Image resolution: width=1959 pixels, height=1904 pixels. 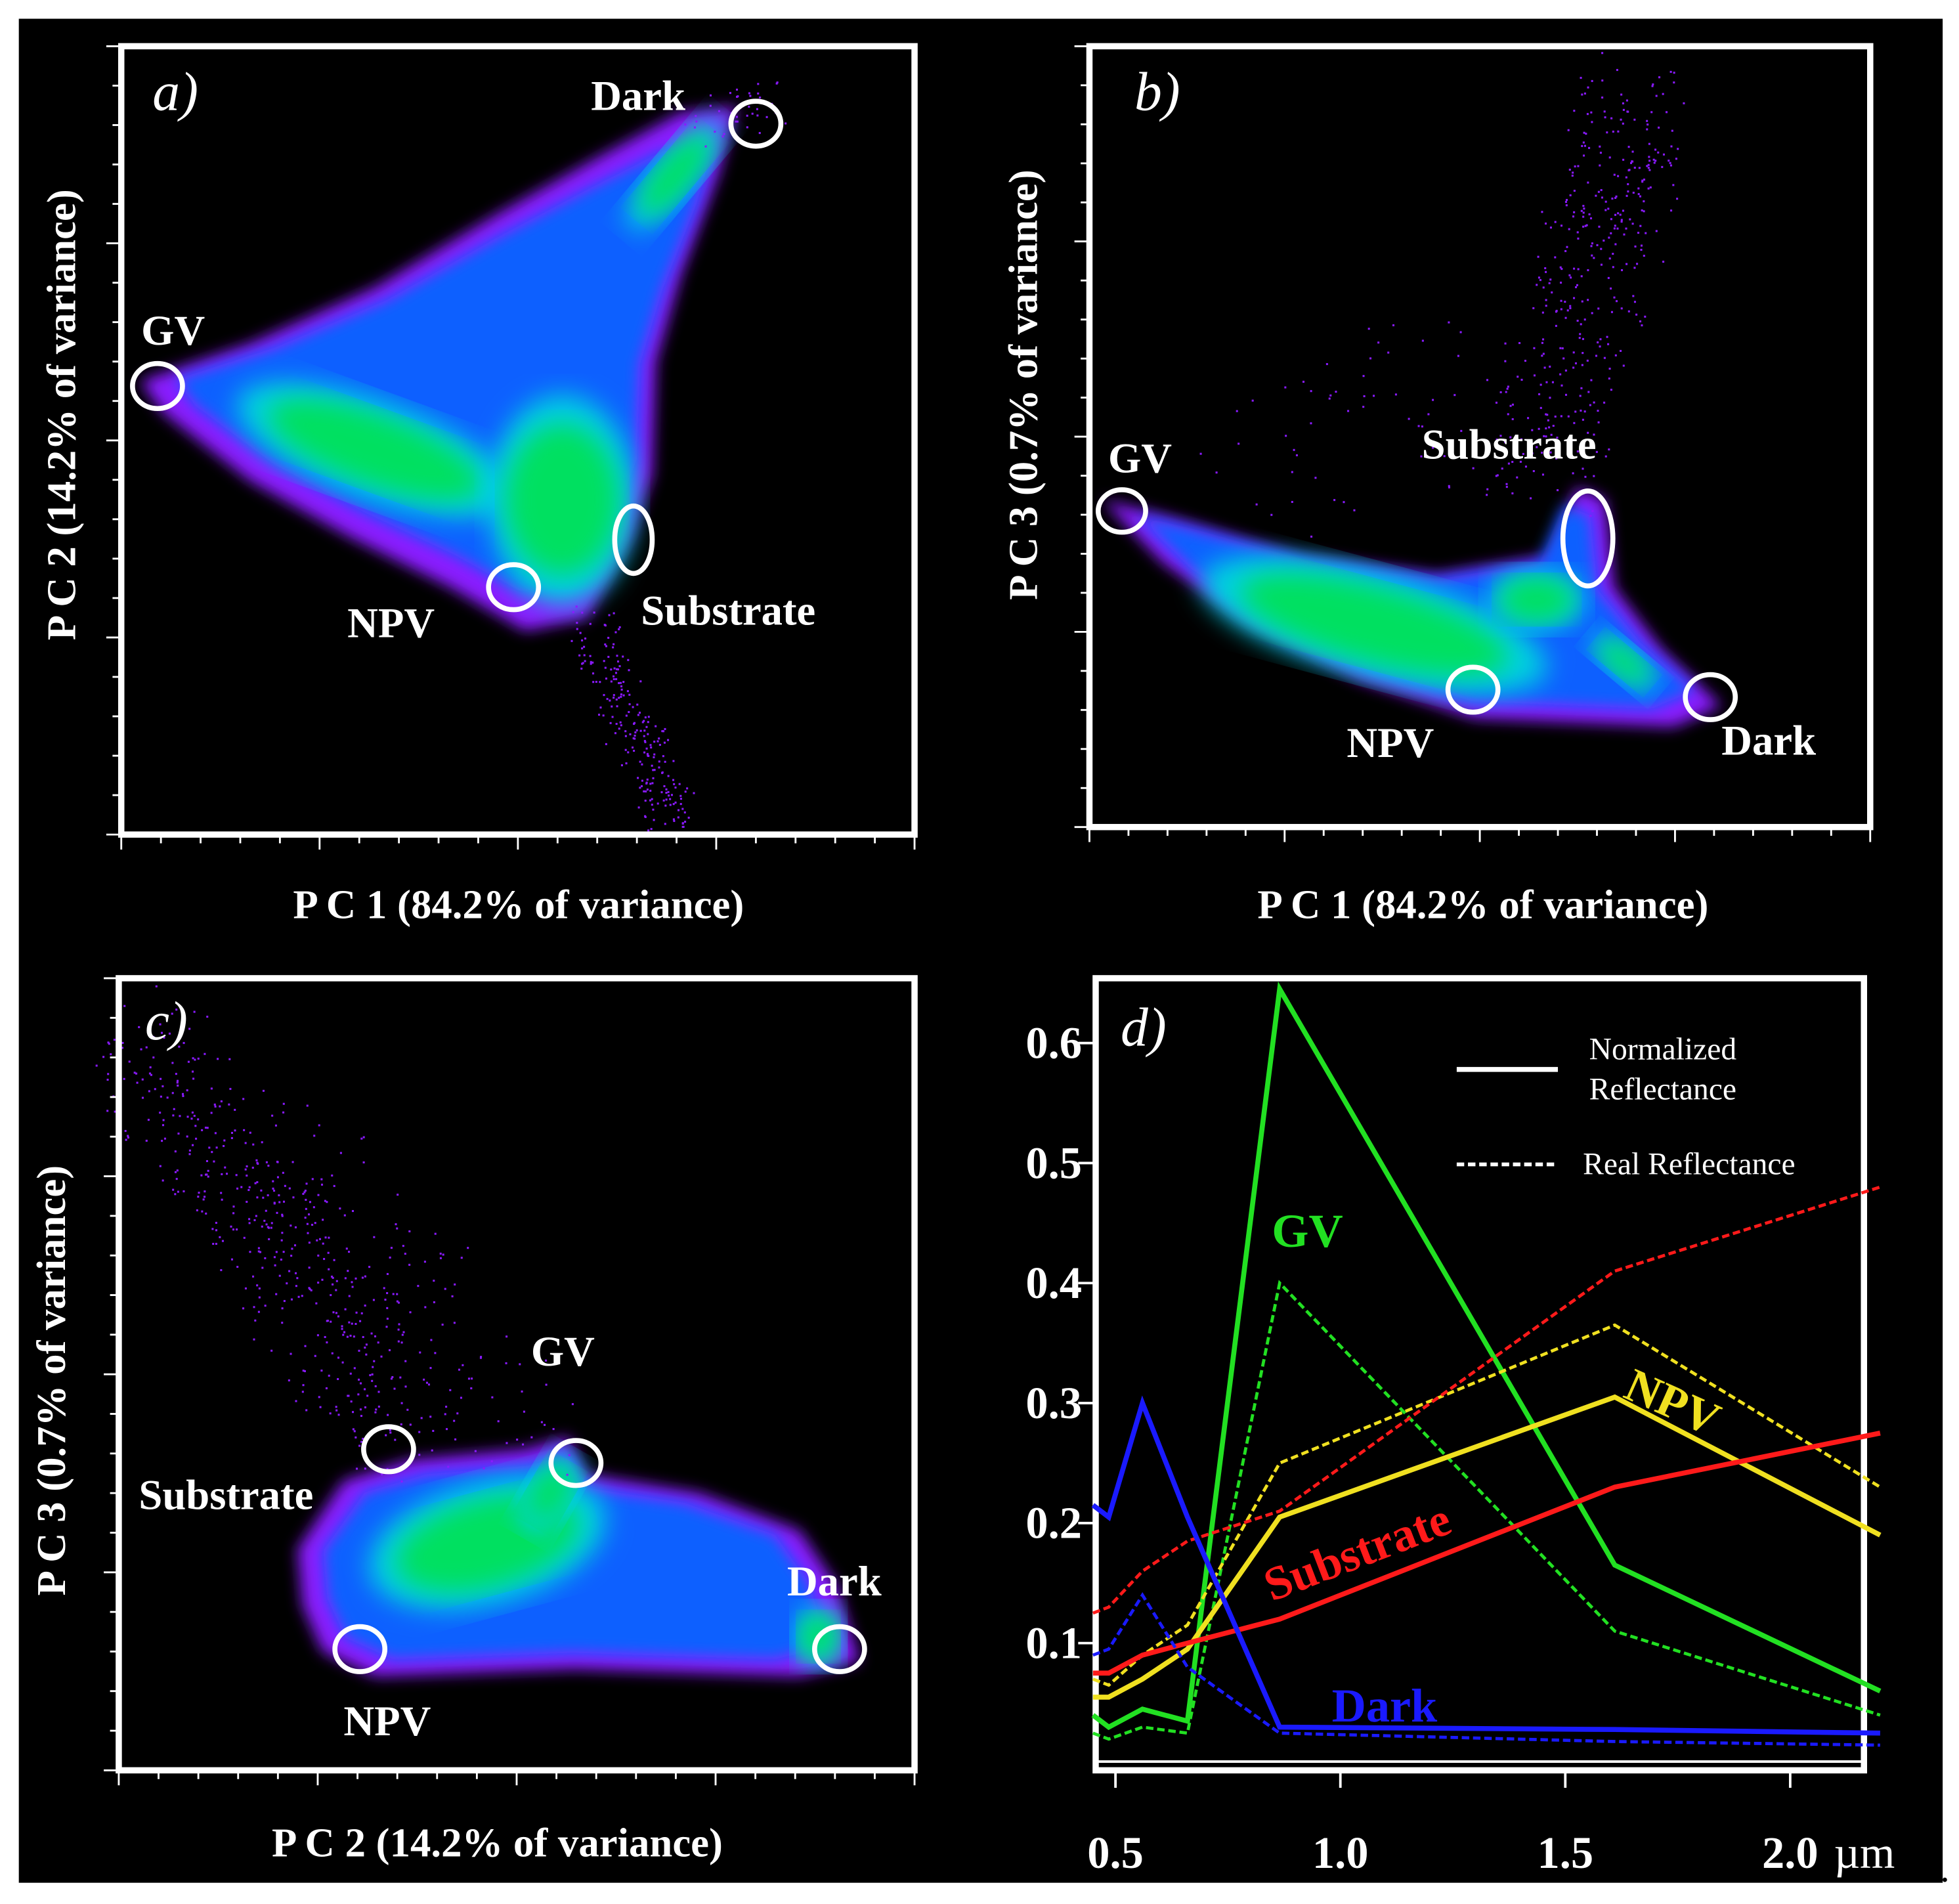 What do you see at coordinates (1115, 1853) in the screenshot?
I see `x-tick-label: 0.5` at bounding box center [1115, 1853].